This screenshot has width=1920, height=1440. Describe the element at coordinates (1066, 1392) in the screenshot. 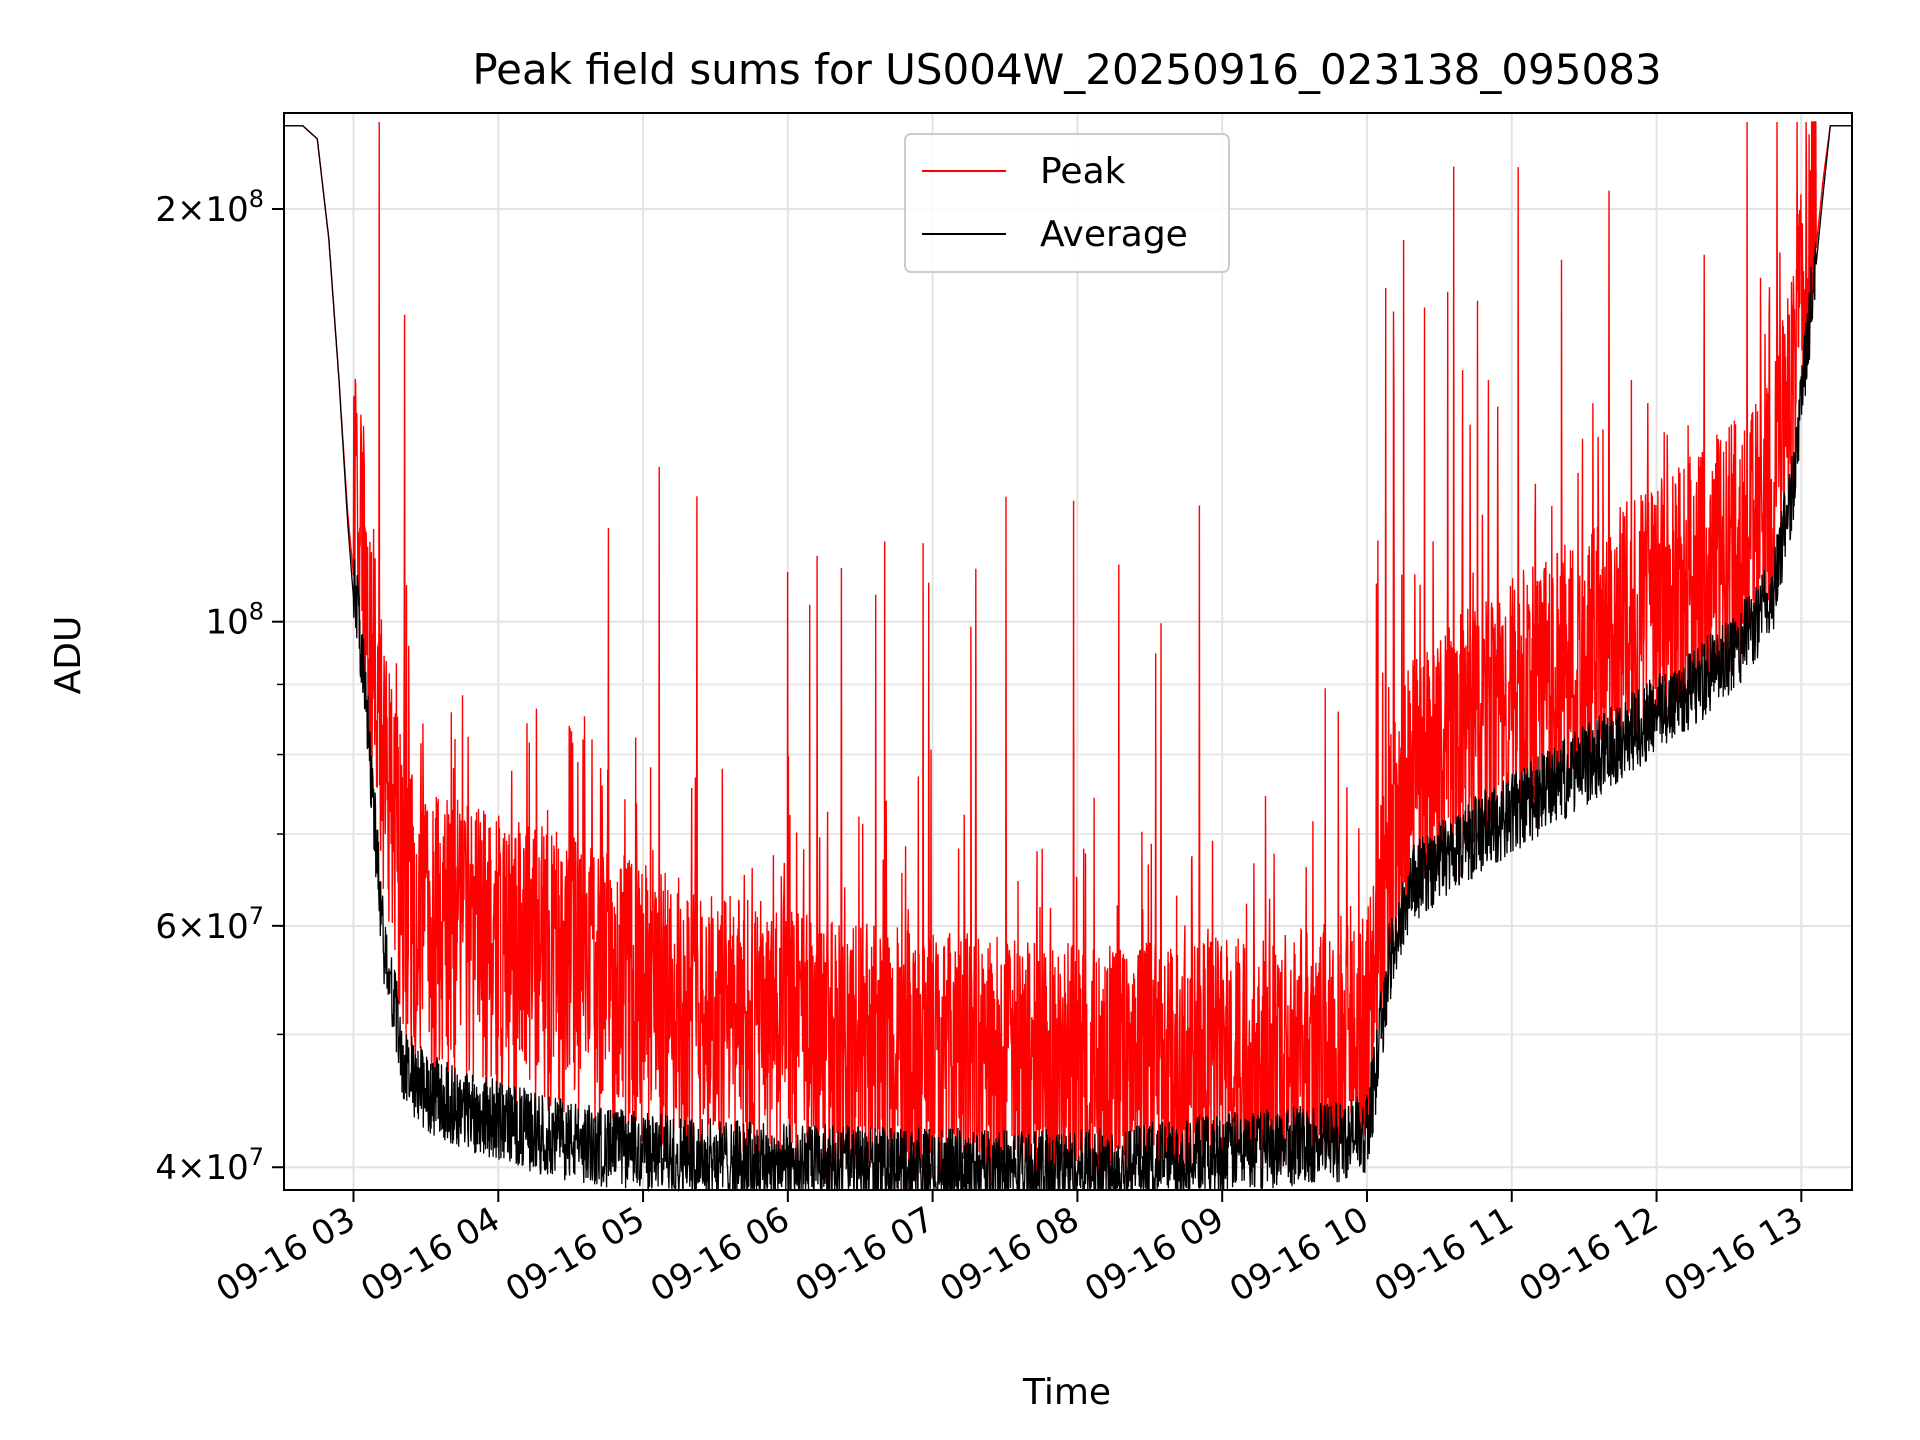

I see `x-axis-label: Time` at that location.